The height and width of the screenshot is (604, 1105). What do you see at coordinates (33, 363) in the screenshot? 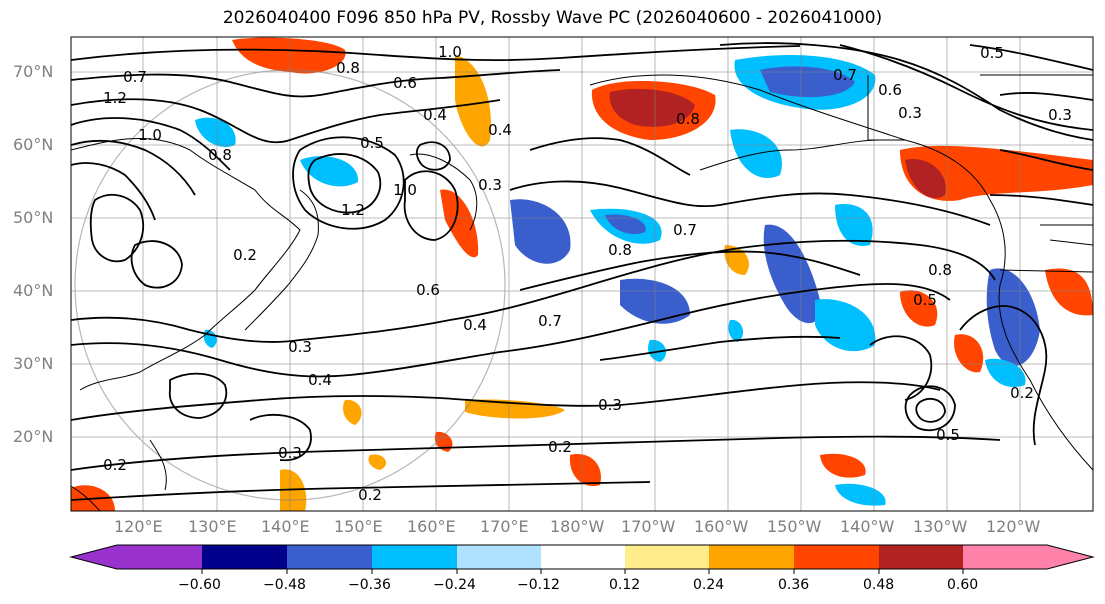
I see `lat-label: 30°N` at bounding box center [33, 363].